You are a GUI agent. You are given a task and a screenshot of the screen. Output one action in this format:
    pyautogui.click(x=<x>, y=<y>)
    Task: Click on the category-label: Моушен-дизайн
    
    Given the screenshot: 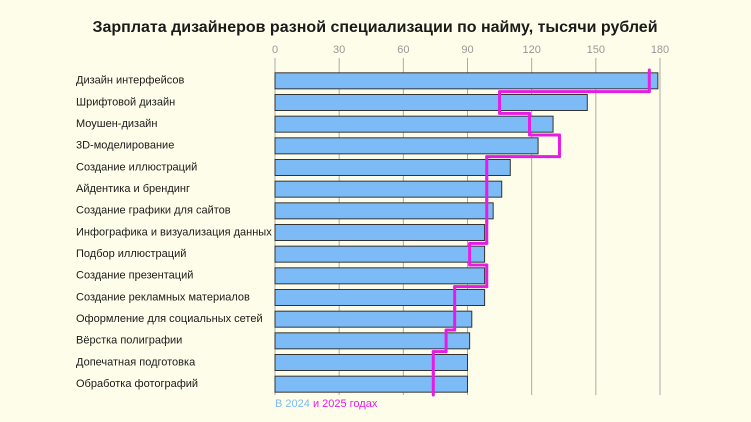 What is the action you would take?
    pyautogui.click(x=116, y=124)
    